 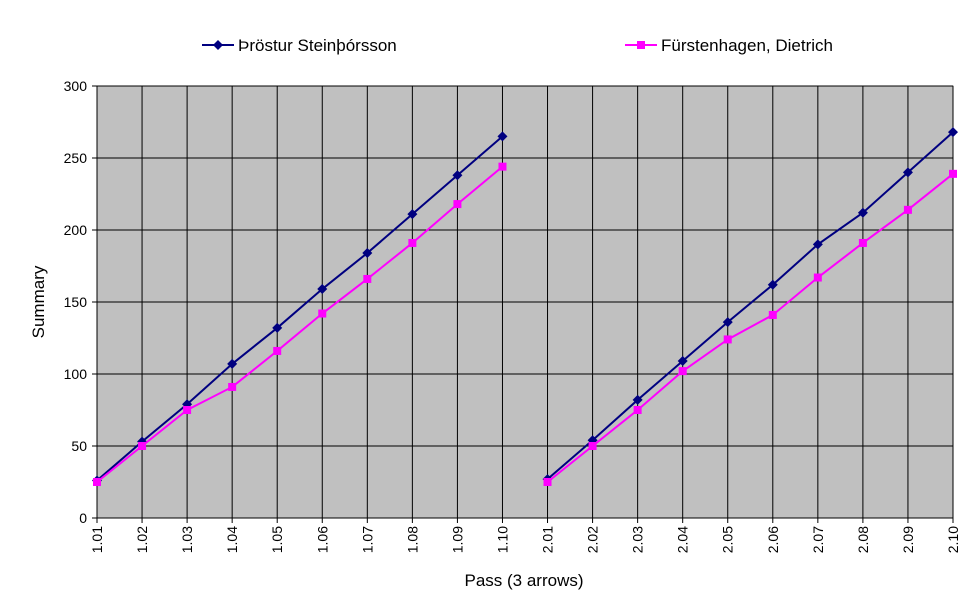 I want to click on x-tick-label: 2.04, so click(x=683, y=539).